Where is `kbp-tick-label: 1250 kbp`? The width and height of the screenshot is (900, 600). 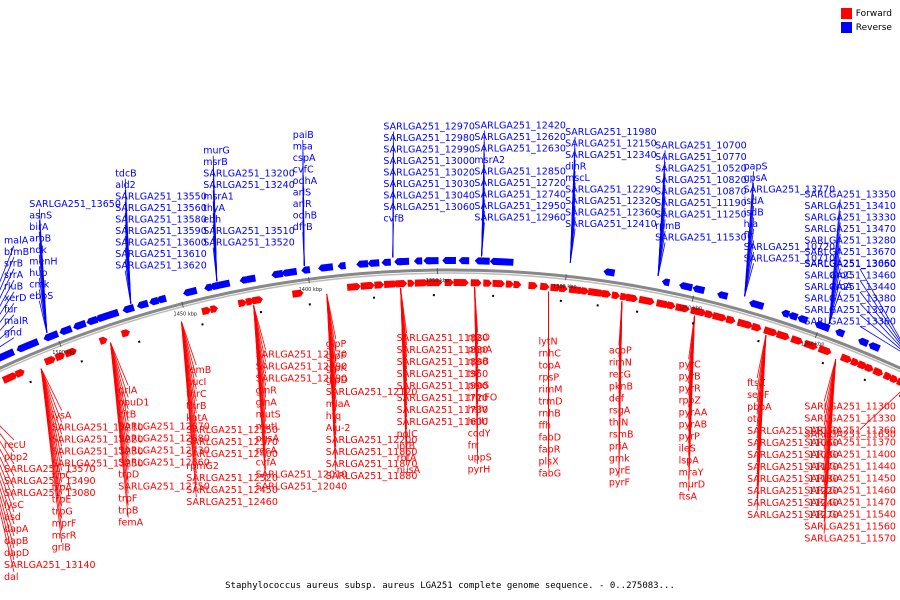
kbp-tick-label: 1250 kbp is located at coordinates (691, 308).